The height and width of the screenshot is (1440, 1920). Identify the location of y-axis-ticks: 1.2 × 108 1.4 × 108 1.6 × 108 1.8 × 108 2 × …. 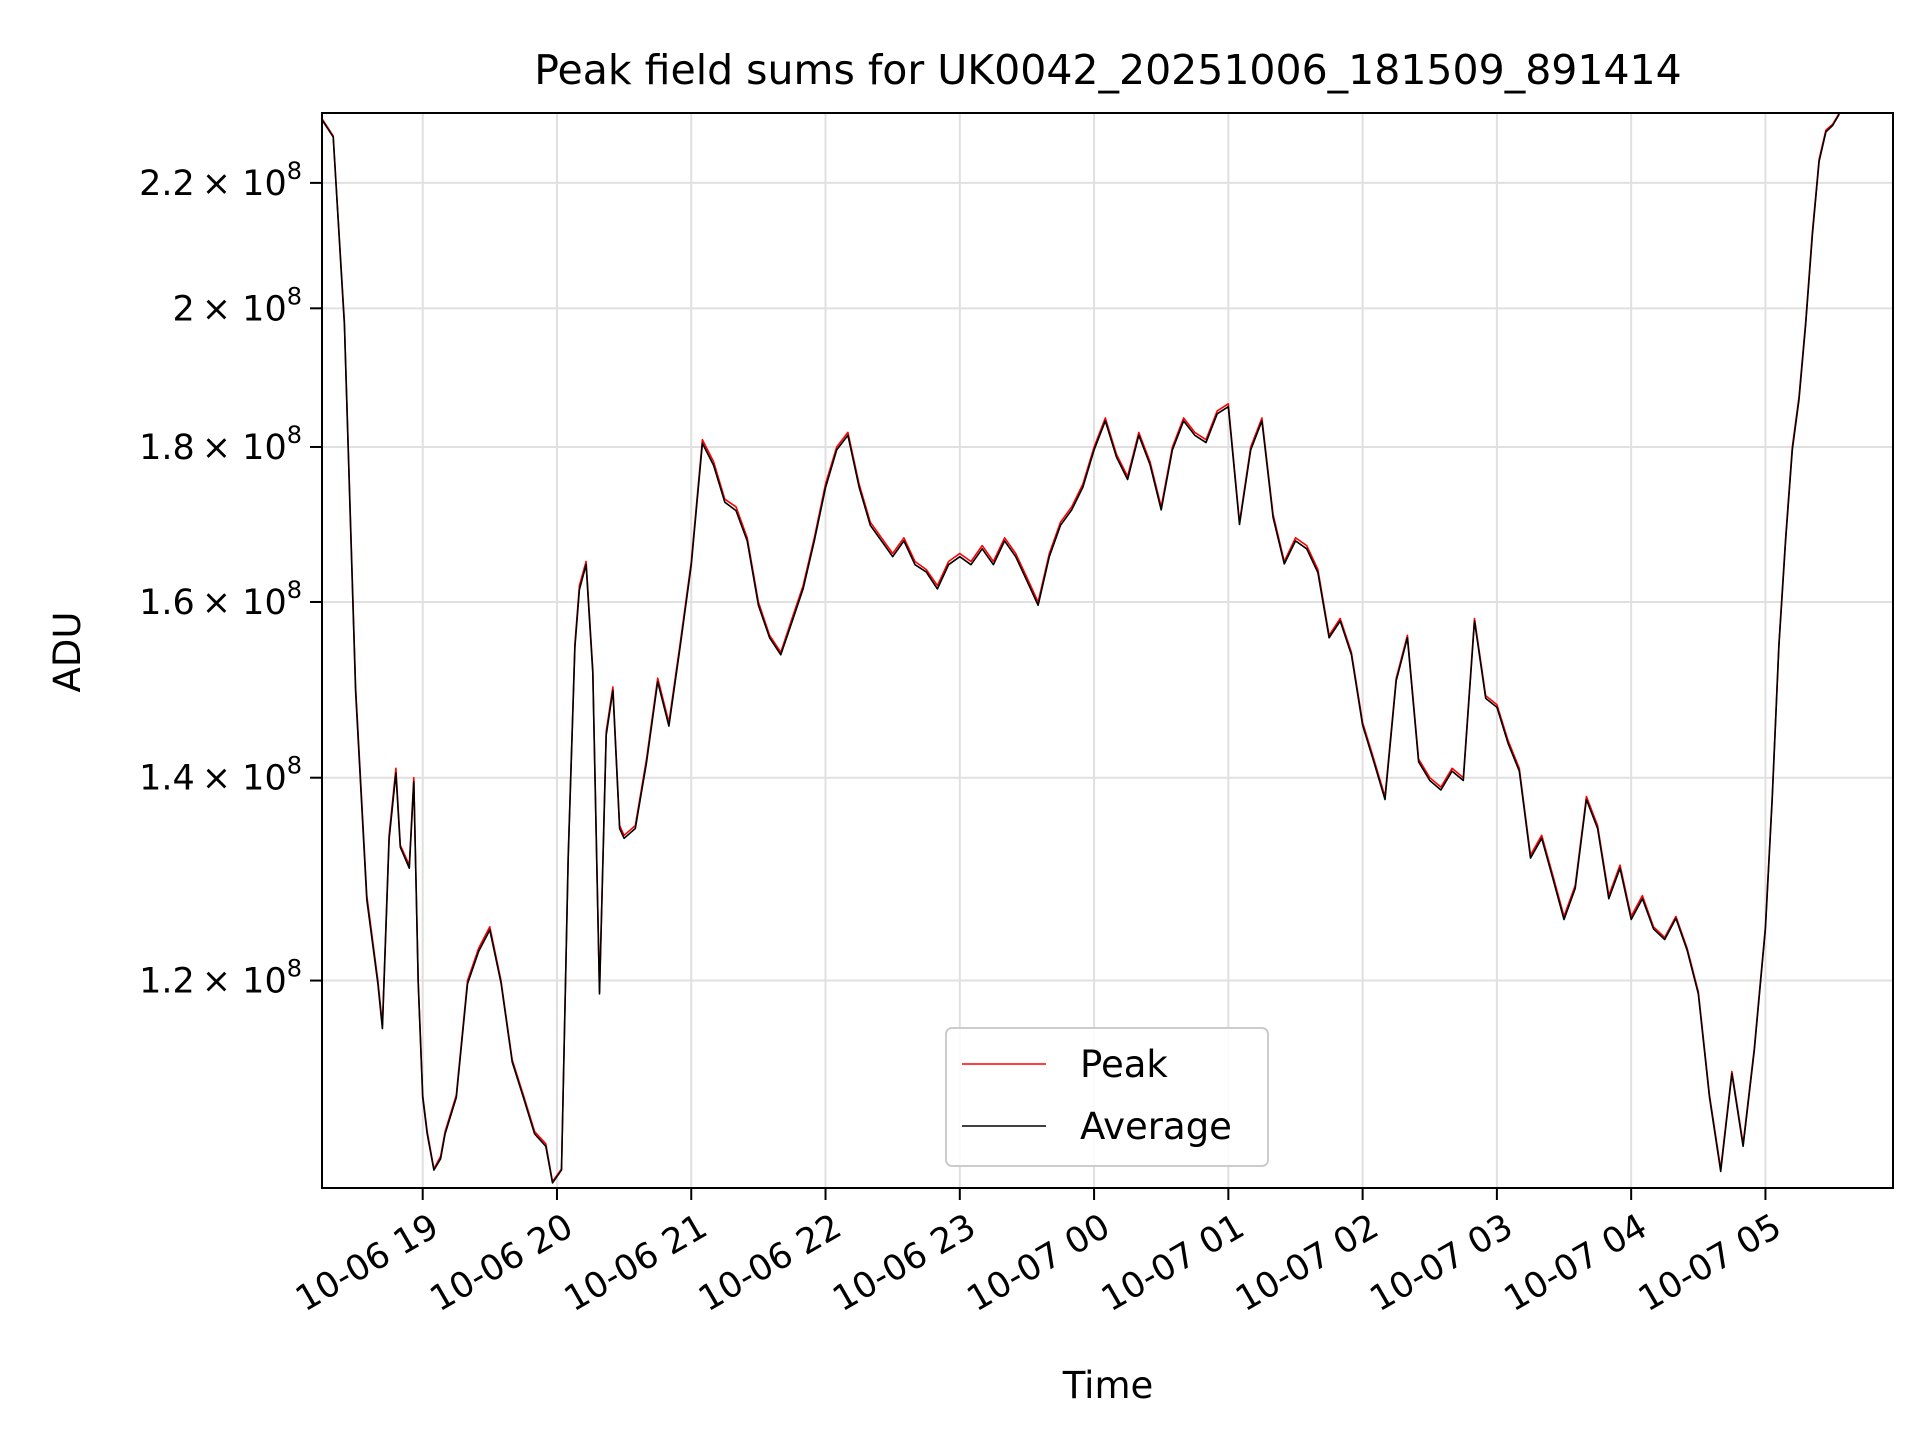
(230, 579).